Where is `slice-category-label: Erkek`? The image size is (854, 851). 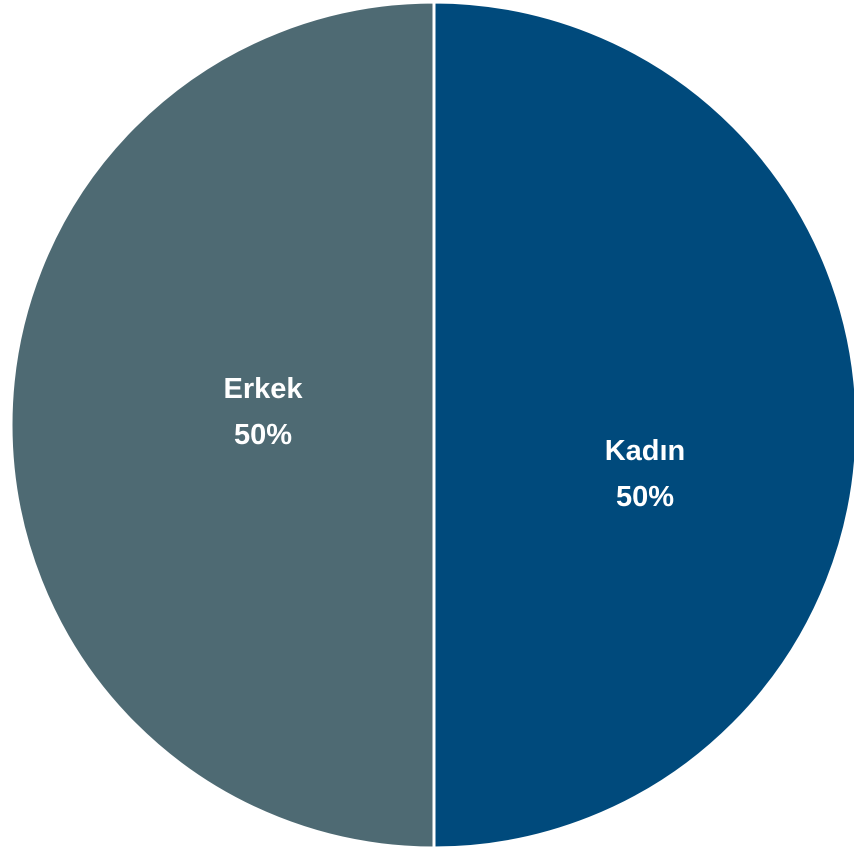 slice-category-label: Erkek is located at coordinates (263, 389).